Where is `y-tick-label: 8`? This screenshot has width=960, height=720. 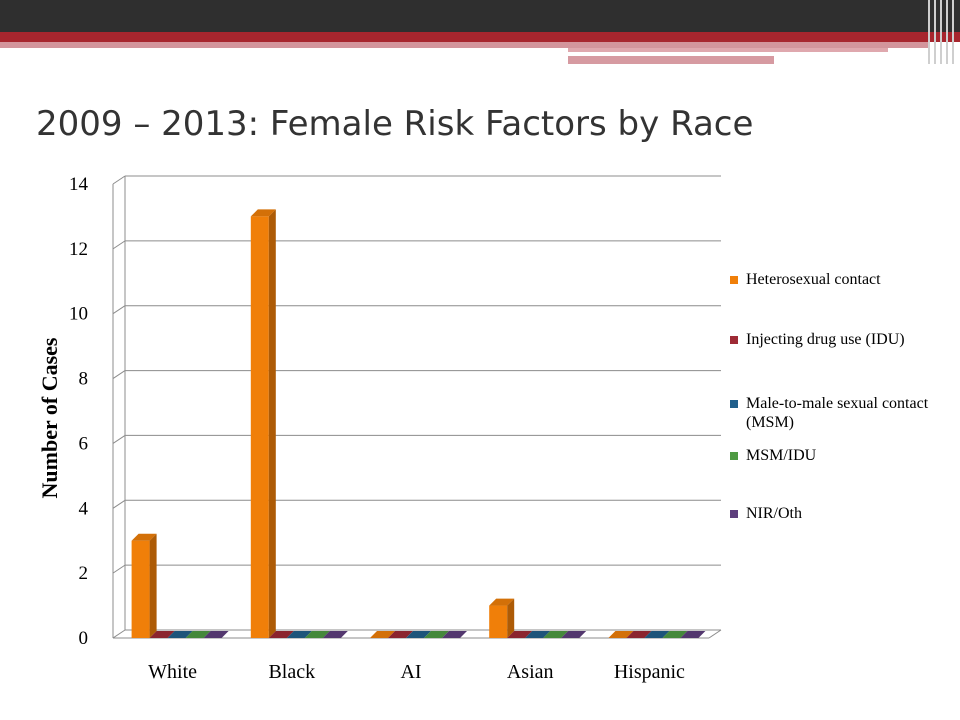 y-tick-label: 8 is located at coordinates (84, 379).